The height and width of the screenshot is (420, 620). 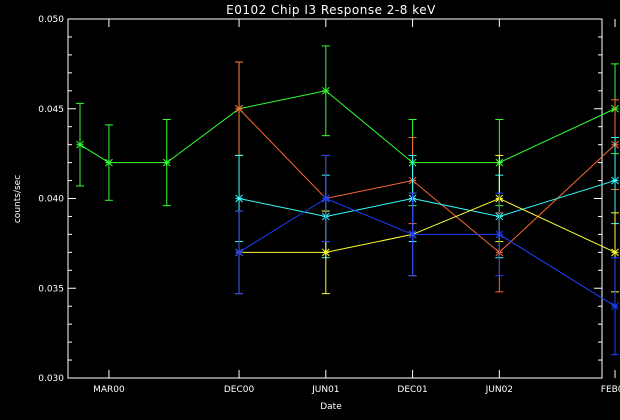 I want to click on x-tick-label: JUN01, so click(x=325, y=390).